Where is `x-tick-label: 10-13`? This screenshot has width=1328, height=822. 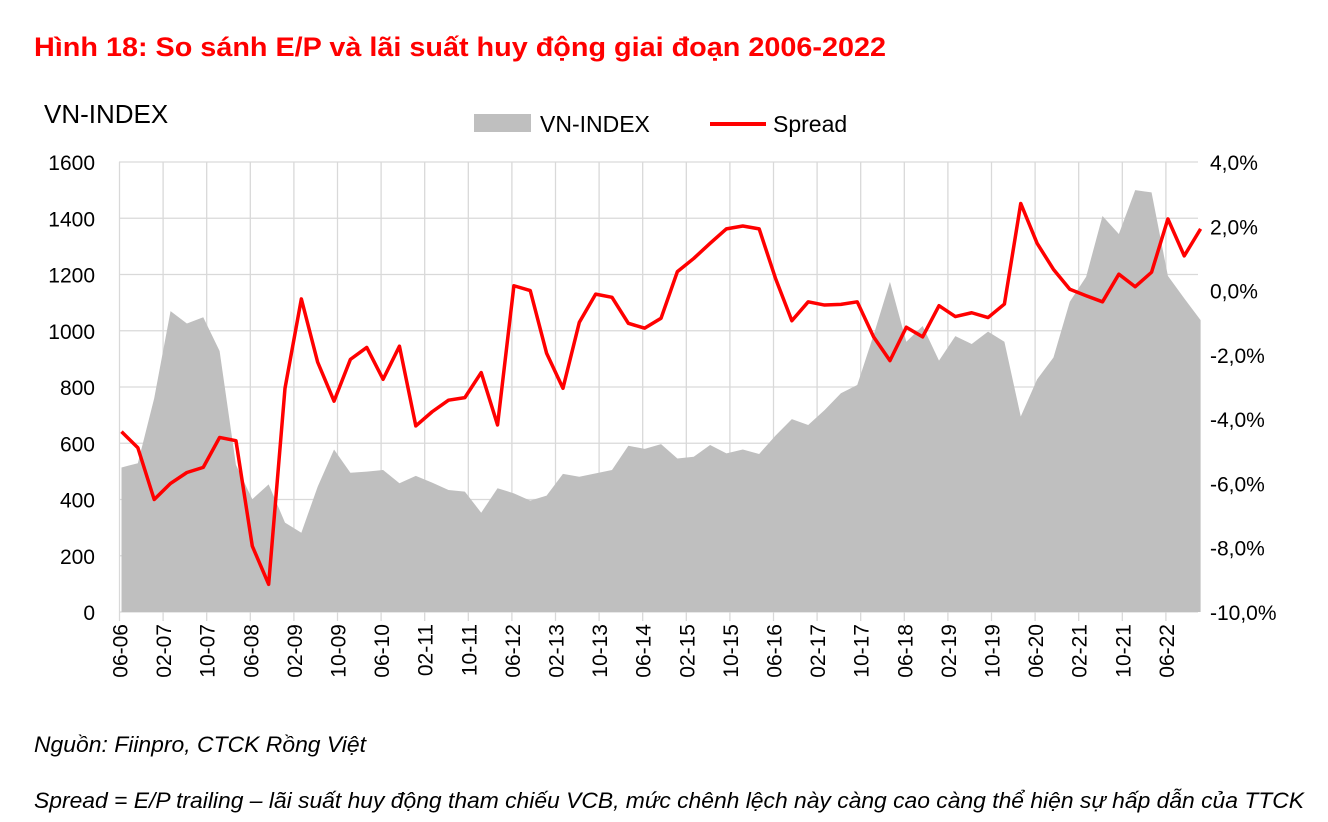
x-tick-label: 10-13 is located at coordinates (600, 651).